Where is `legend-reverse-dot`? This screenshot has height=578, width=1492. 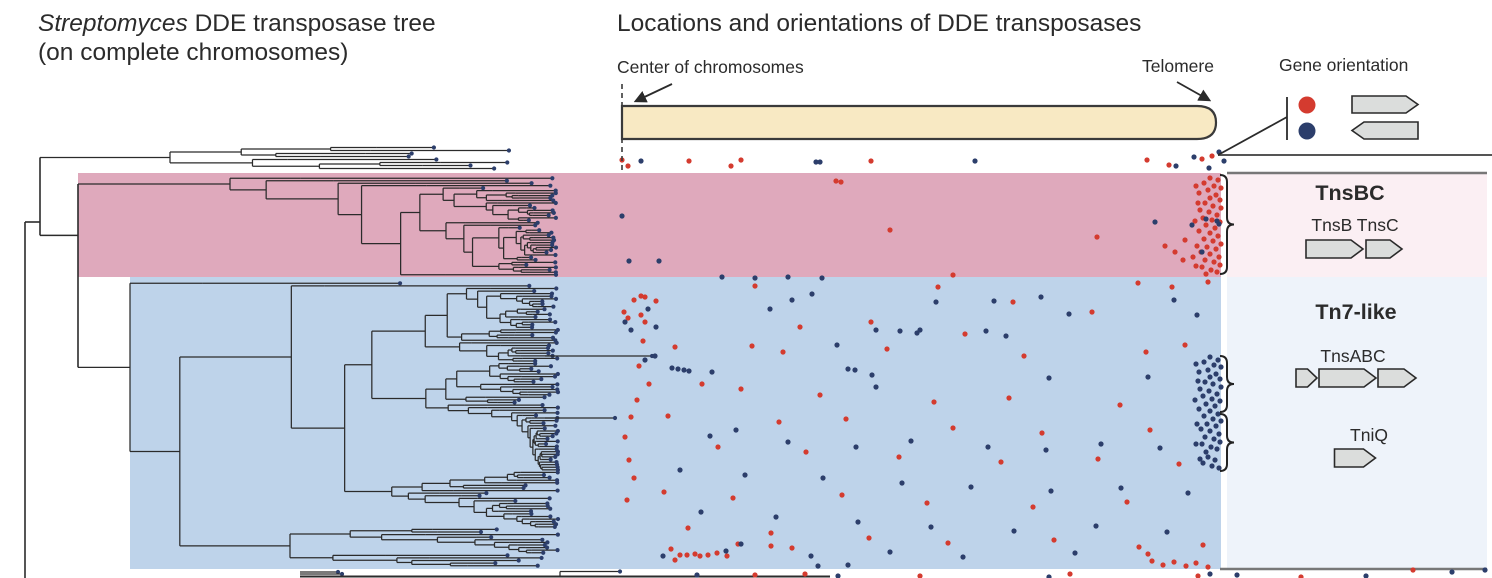 legend-reverse-dot is located at coordinates (1307, 131).